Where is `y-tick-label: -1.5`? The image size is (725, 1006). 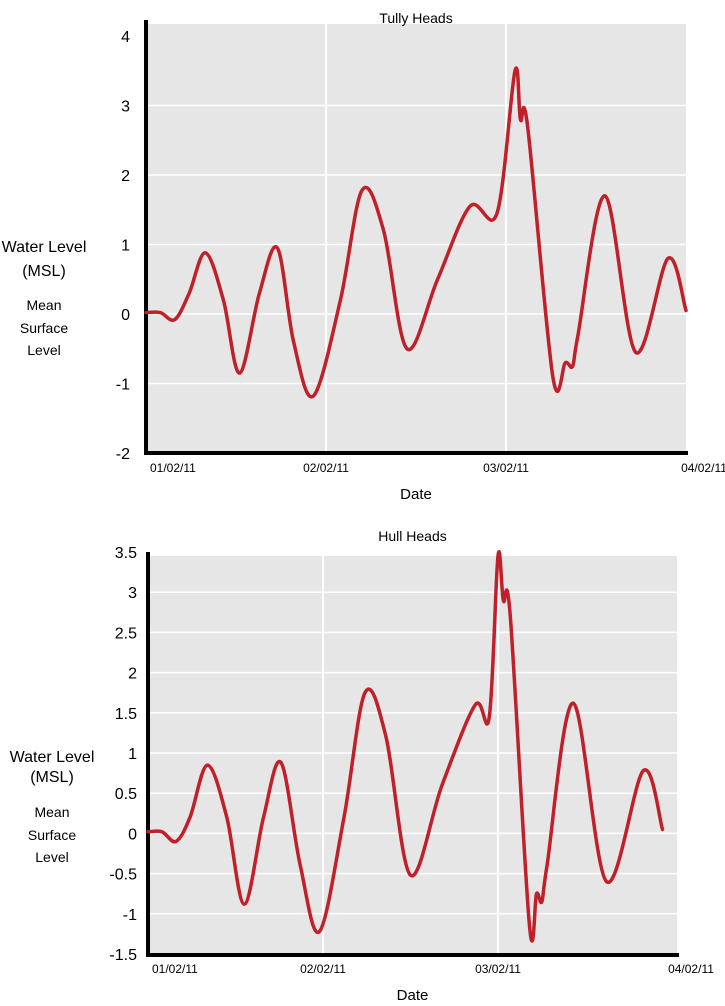 y-tick-label: -1.5 is located at coordinates (123, 955).